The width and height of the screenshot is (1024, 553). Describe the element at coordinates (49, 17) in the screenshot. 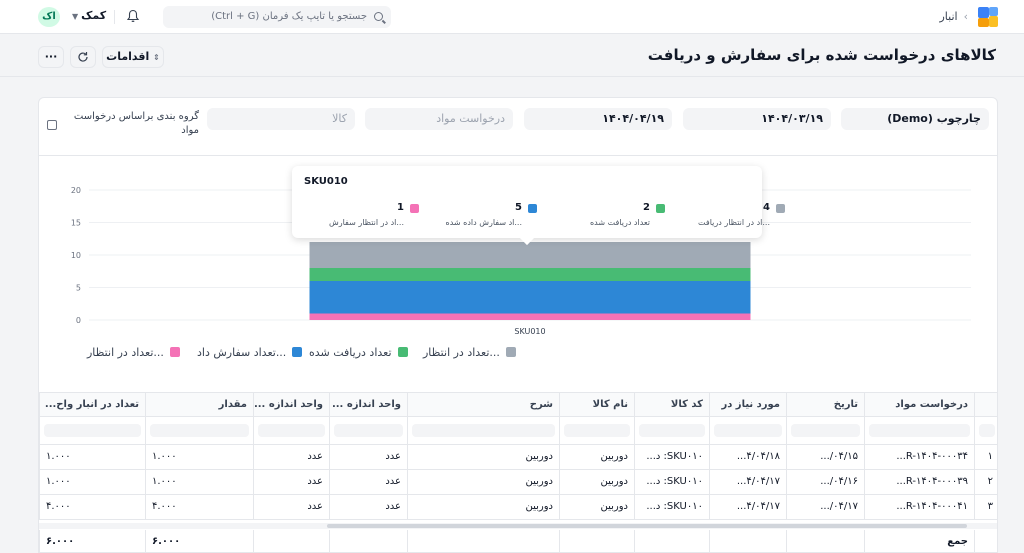

I see `avatar: اک` at that location.